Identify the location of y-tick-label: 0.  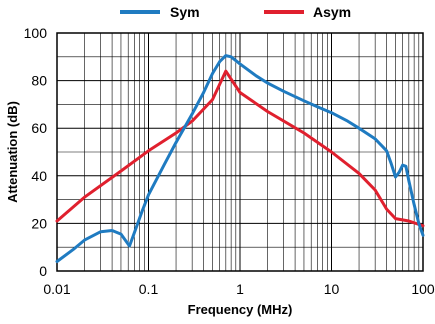
(43, 271).